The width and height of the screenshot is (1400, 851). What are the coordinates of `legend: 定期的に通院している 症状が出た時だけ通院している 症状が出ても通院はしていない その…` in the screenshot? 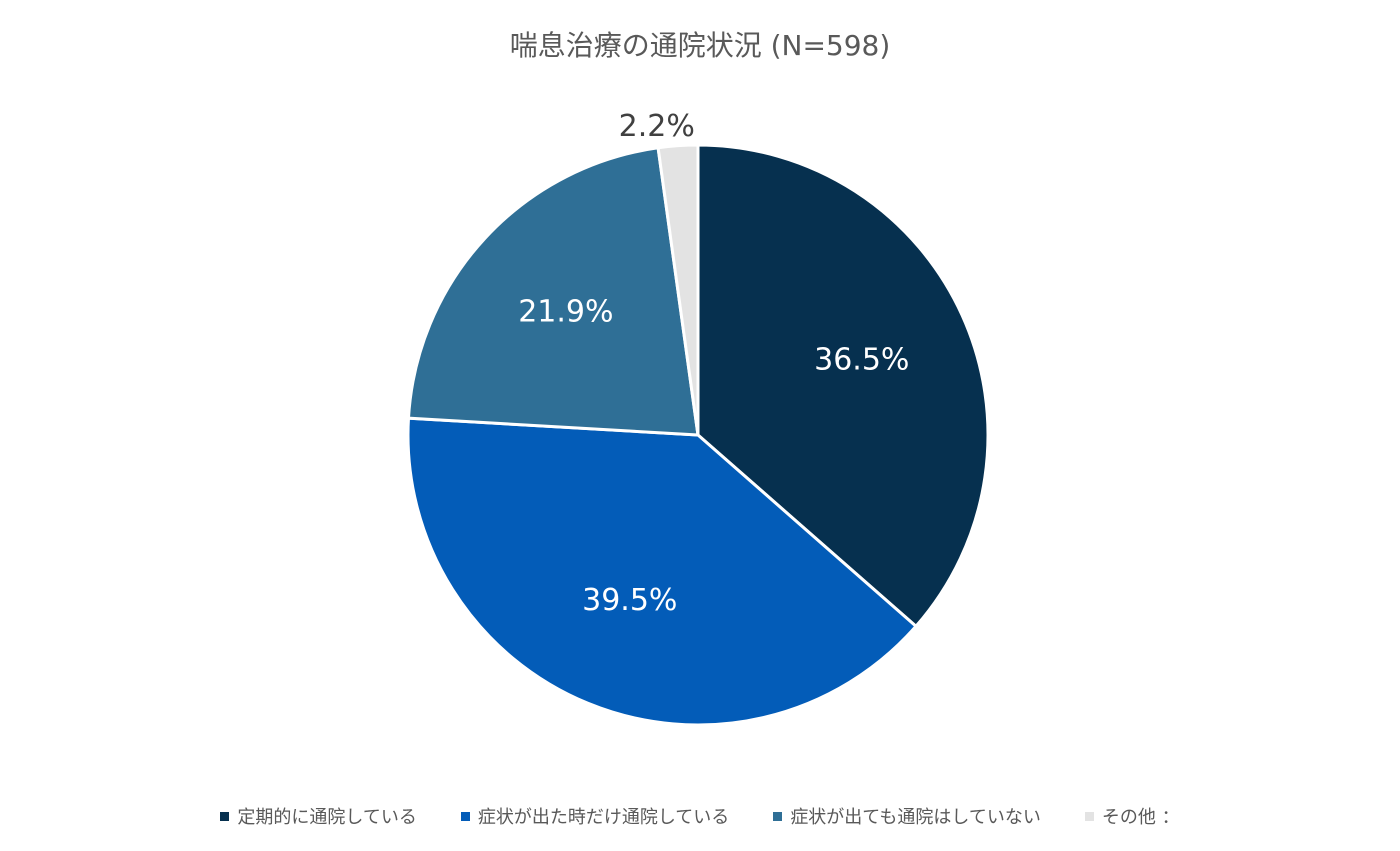 It's located at (700, 816).